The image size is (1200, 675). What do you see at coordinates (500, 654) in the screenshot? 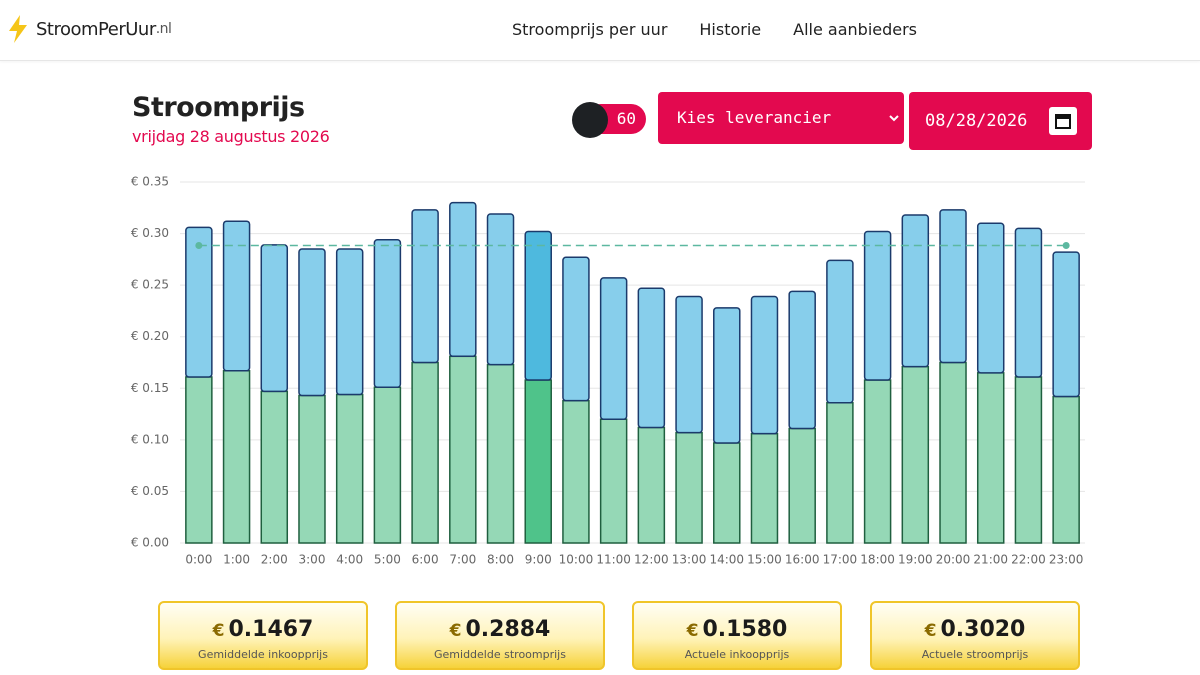
I see `stat-label: Gemiddelde stroomprijs` at bounding box center [500, 654].